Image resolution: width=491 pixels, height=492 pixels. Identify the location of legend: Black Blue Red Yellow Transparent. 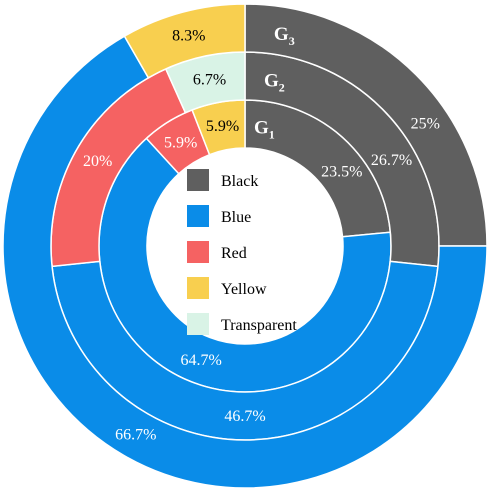
(242, 252).